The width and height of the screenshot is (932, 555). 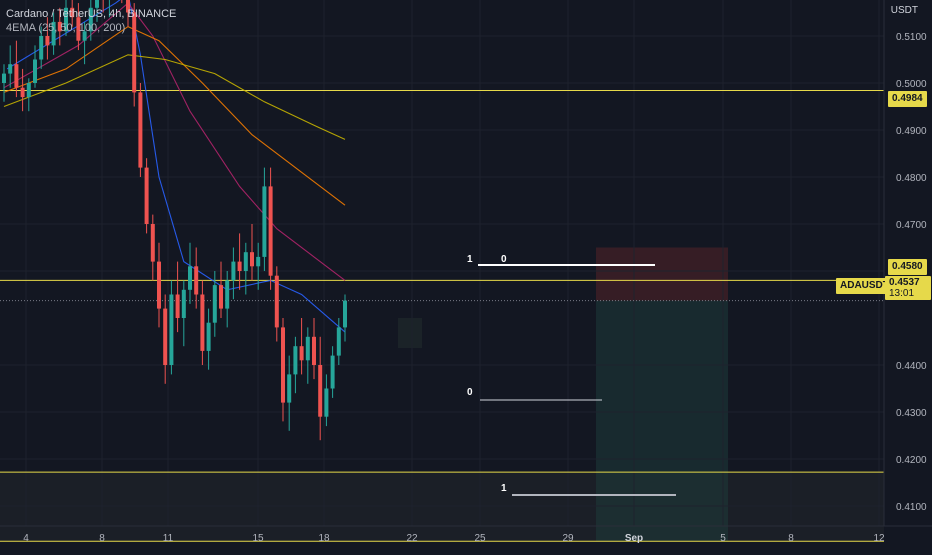 I want to click on indicator-legend: 4EMA (25, 50, 100, 200), so click(x=66, y=28).